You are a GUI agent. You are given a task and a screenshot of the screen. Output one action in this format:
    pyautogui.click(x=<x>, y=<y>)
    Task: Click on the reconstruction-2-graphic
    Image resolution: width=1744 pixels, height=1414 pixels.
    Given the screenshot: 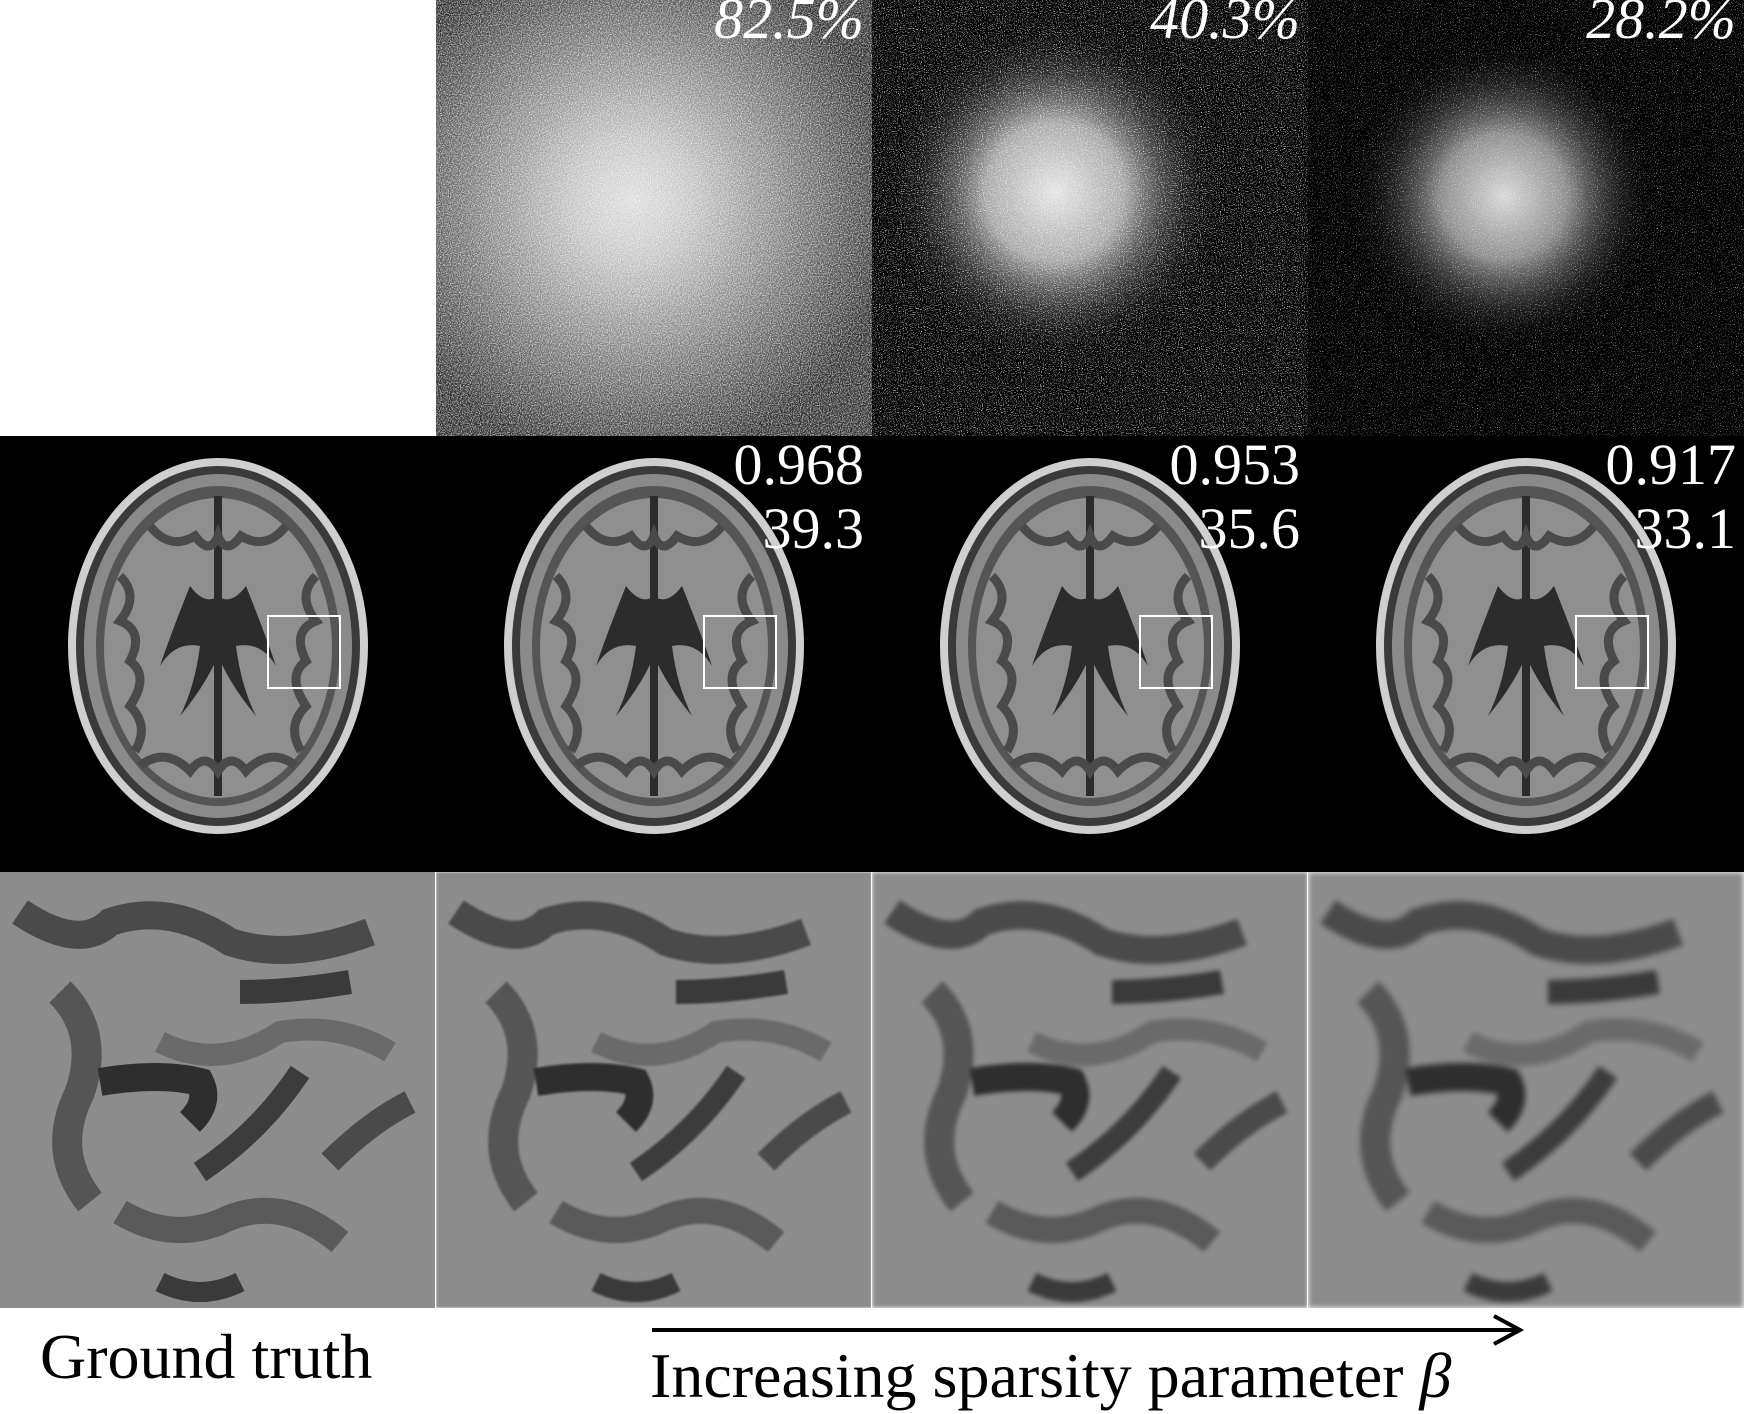 What is the action you would take?
    pyautogui.click(x=1090, y=654)
    